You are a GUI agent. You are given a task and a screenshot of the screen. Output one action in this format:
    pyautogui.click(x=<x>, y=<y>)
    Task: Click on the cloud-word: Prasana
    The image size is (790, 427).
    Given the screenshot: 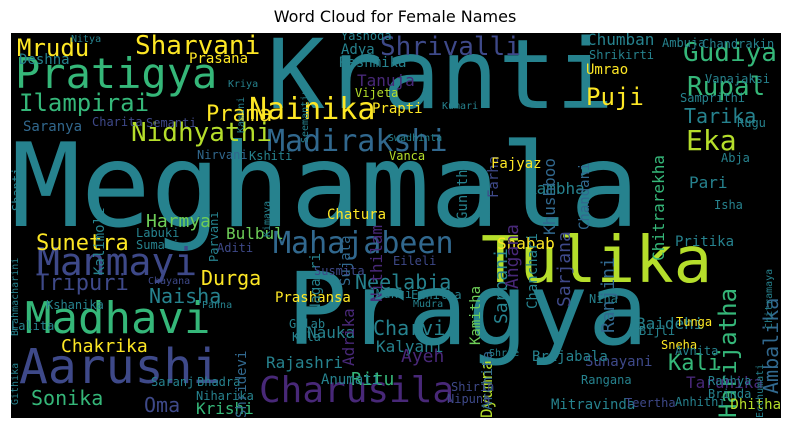 What is the action you would take?
    pyautogui.click(x=219, y=59)
    